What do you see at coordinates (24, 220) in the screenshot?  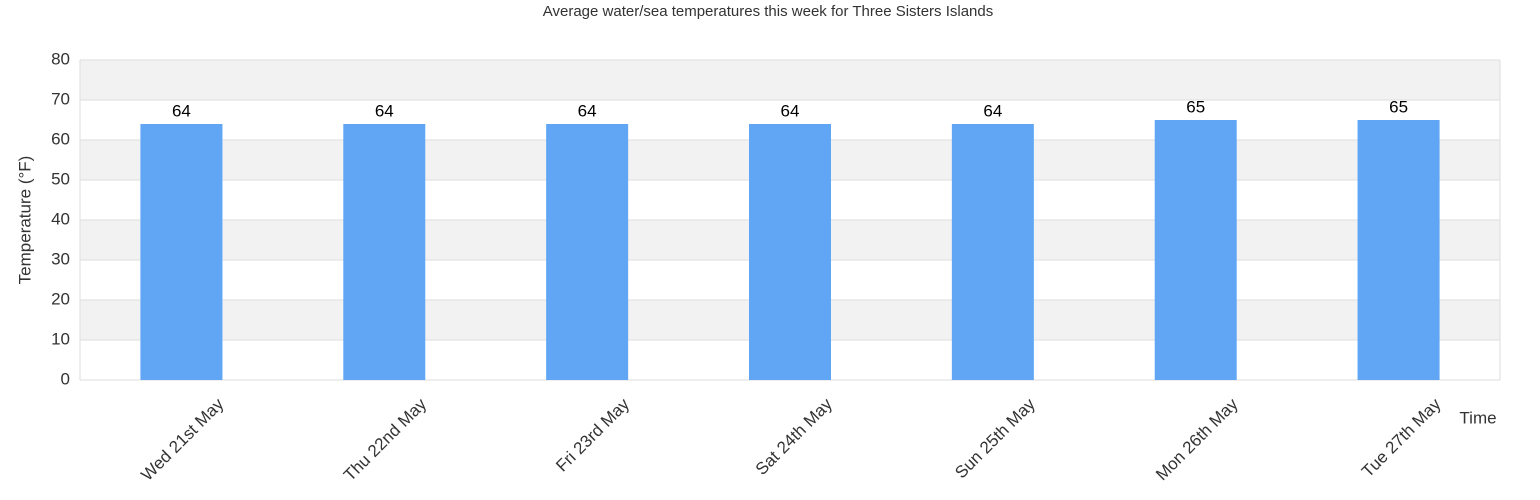 I see `y-axis-label: Temperature (°F)` at bounding box center [24, 220].